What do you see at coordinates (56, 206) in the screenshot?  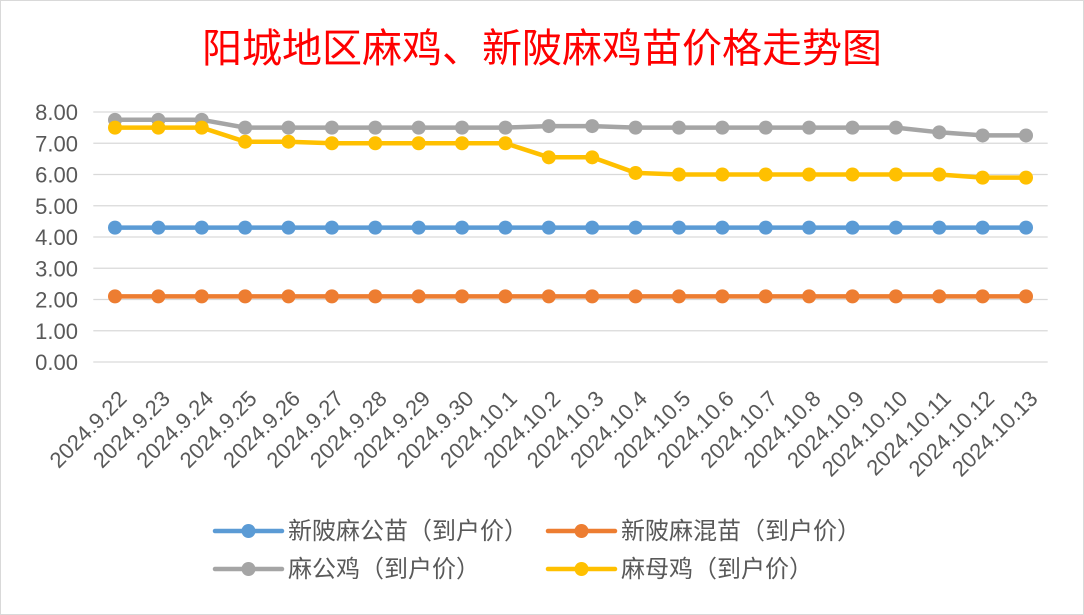 I see `y-tick-label: 5.00` at bounding box center [56, 206].